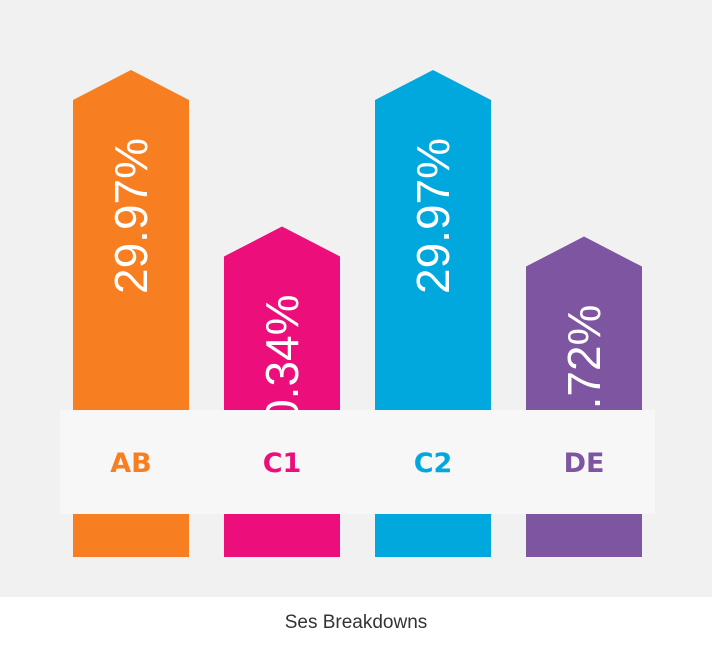 The width and height of the screenshot is (712, 670). Describe the element at coordinates (356, 622) in the screenshot. I see `chart-caption: Ses Breakdowns` at that location.